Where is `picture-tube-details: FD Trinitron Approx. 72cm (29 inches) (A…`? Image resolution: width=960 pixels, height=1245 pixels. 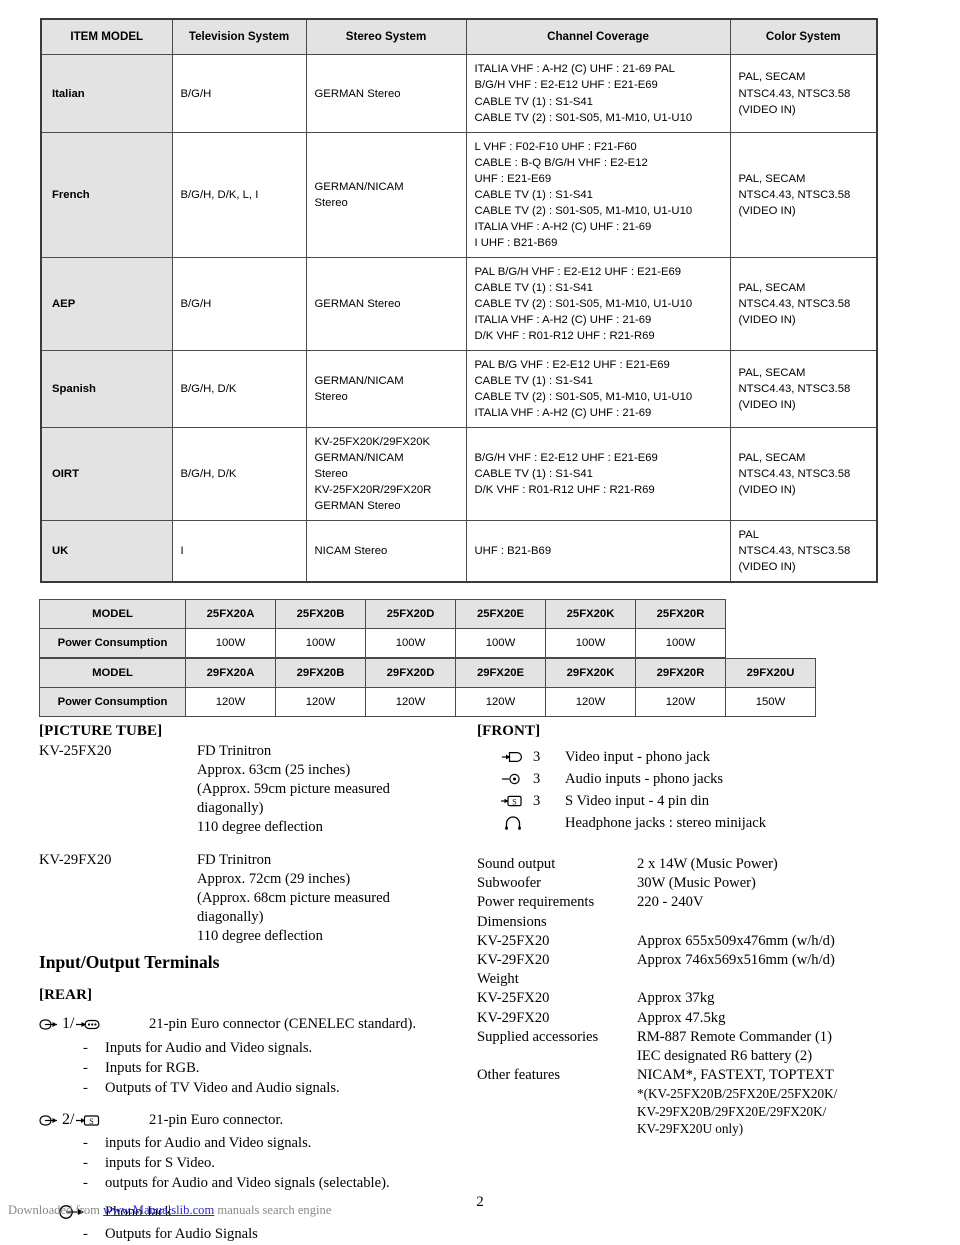 picture-tube-details: FD Trinitron Approx. 72cm (29 inches) (A… is located at coordinates (293, 897).